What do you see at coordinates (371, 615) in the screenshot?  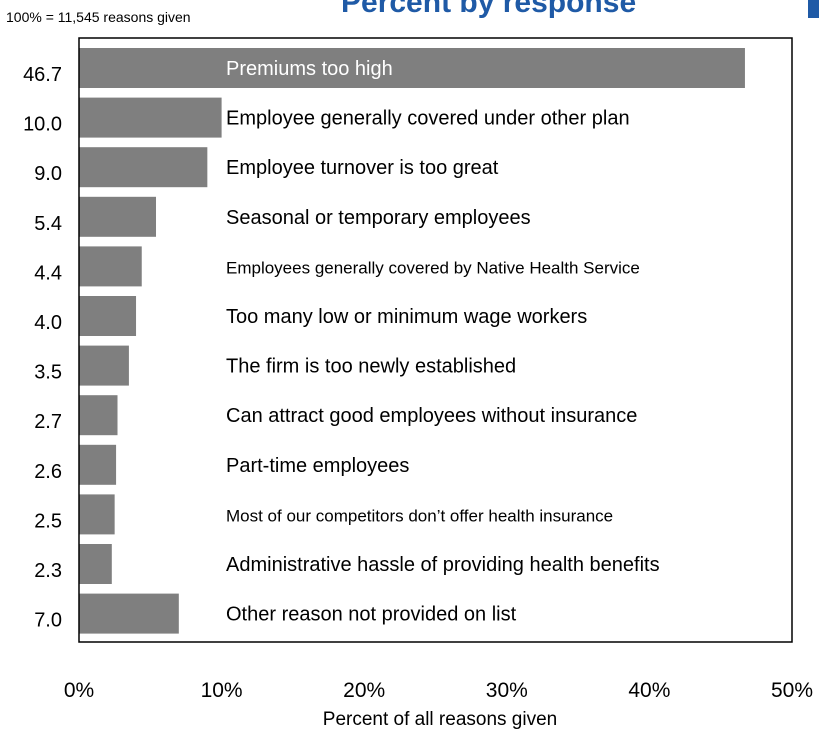 I see `category-label: Other reason not provided on list` at bounding box center [371, 615].